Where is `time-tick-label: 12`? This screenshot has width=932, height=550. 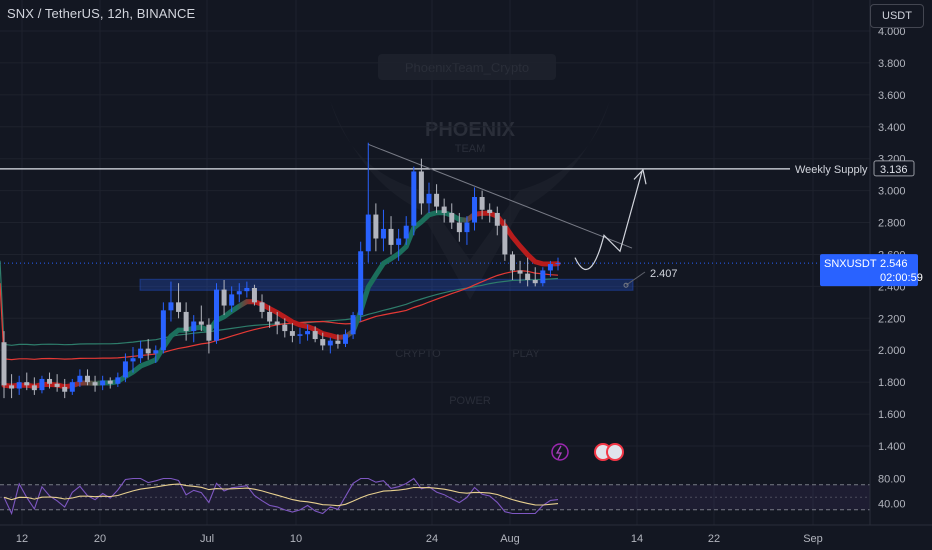 time-tick-label: 12 is located at coordinates (22, 539).